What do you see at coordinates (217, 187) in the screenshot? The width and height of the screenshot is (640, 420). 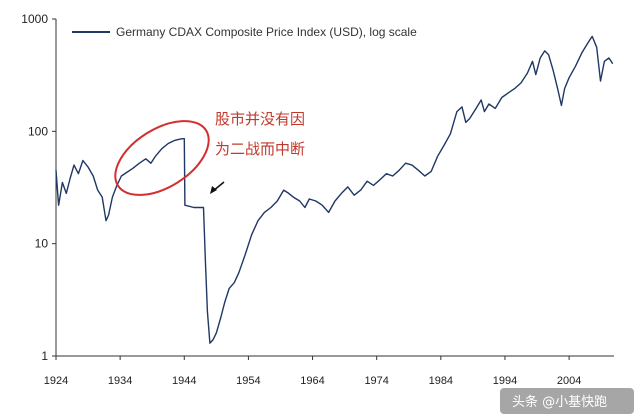 I see `annotation-arrow` at bounding box center [217, 187].